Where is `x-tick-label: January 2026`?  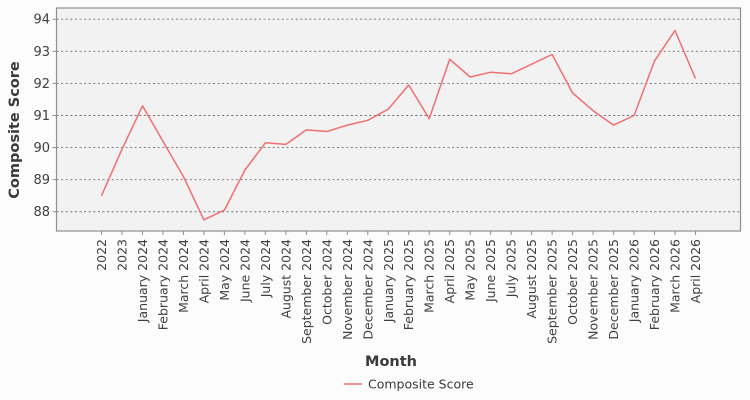 x-tick-label: January 2026 is located at coordinates (634, 281).